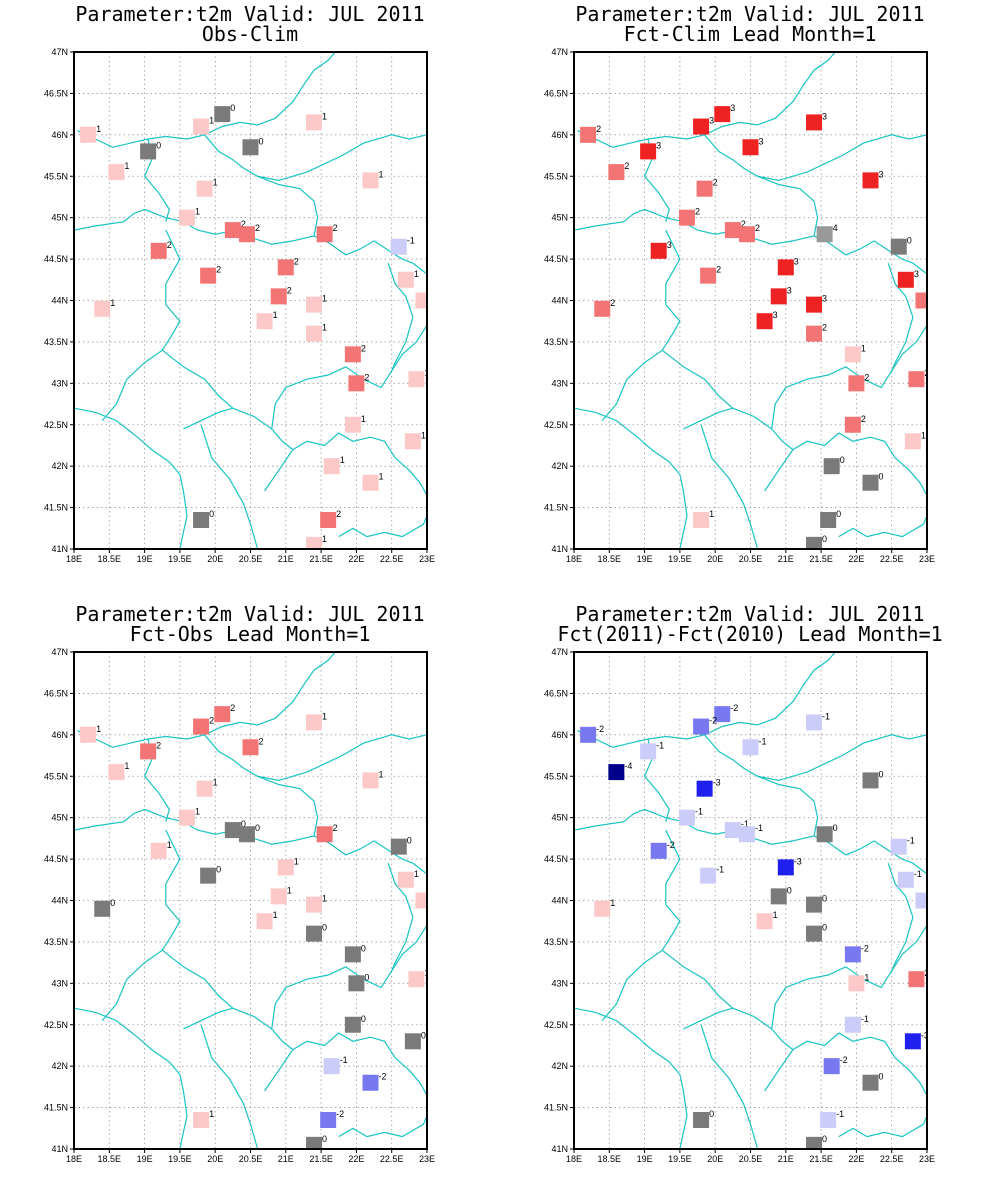 The height and width of the screenshot is (1200, 1000). I want to click on lon-tick-label: 22E, so click(356, 1159).